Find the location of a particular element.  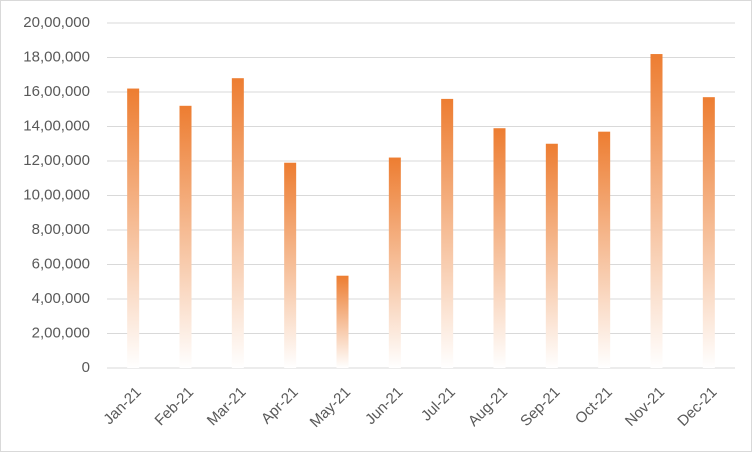

y-tick-label: 12,00,000 is located at coordinates (56, 160).